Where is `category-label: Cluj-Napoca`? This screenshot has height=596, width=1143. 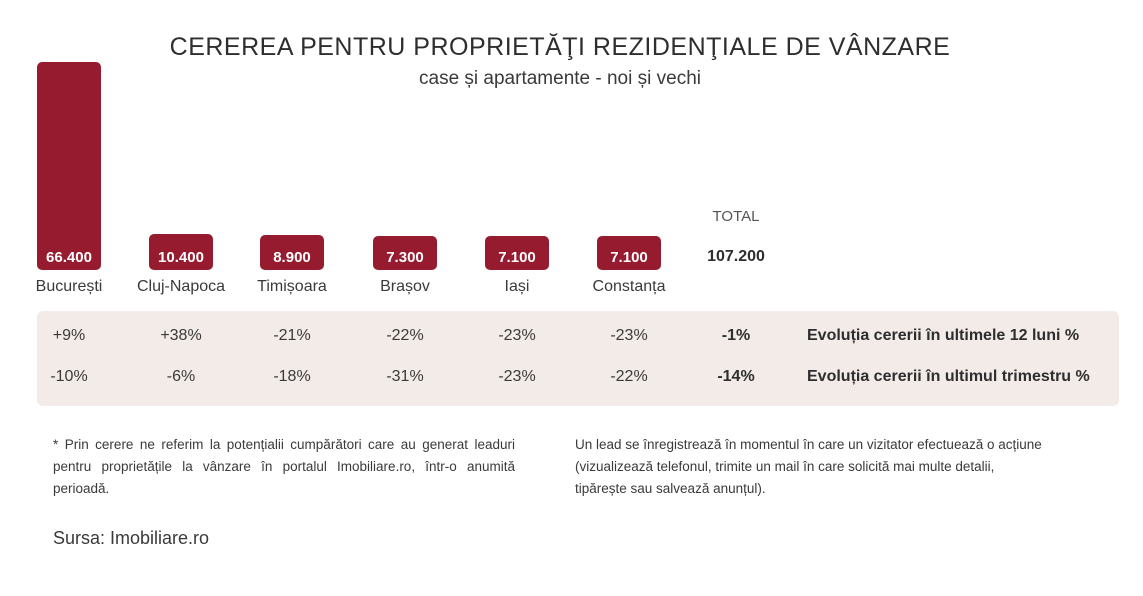
category-label: Cluj-Napoca is located at coordinates (181, 286).